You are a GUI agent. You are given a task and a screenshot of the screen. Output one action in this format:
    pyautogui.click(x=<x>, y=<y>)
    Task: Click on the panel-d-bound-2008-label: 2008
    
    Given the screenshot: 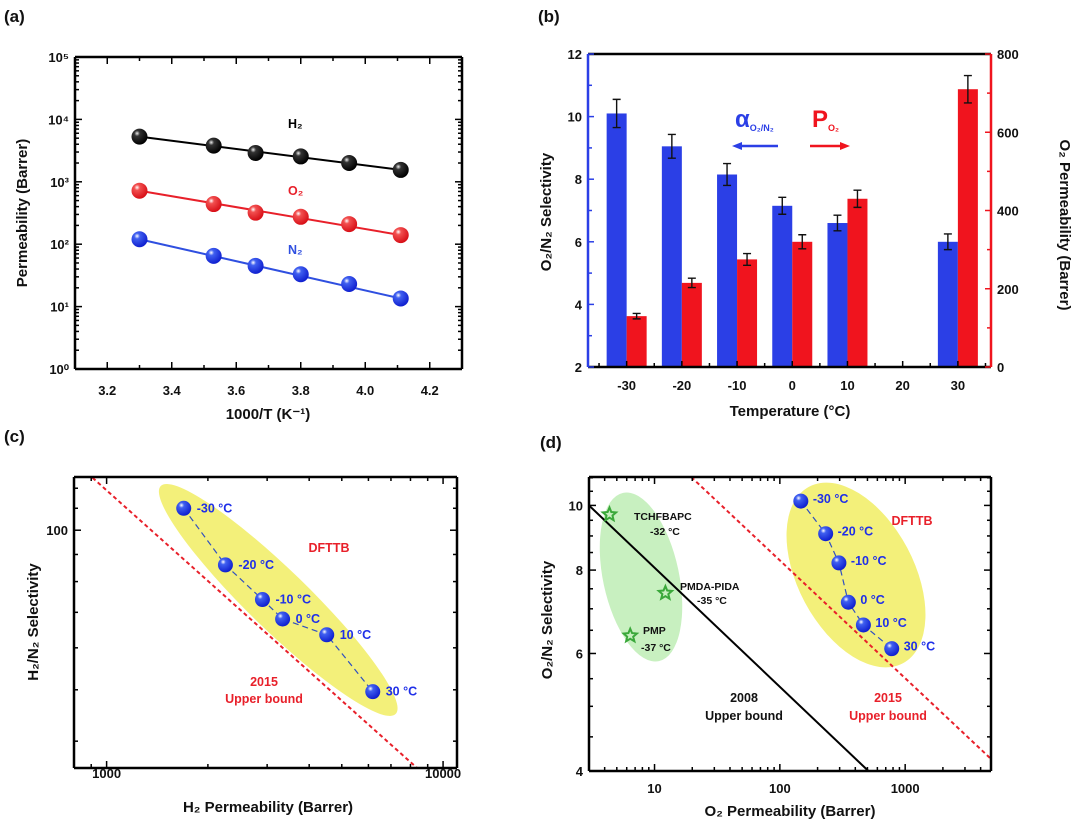 What is the action you would take?
    pyautogui.click(x=744, y=698)
    